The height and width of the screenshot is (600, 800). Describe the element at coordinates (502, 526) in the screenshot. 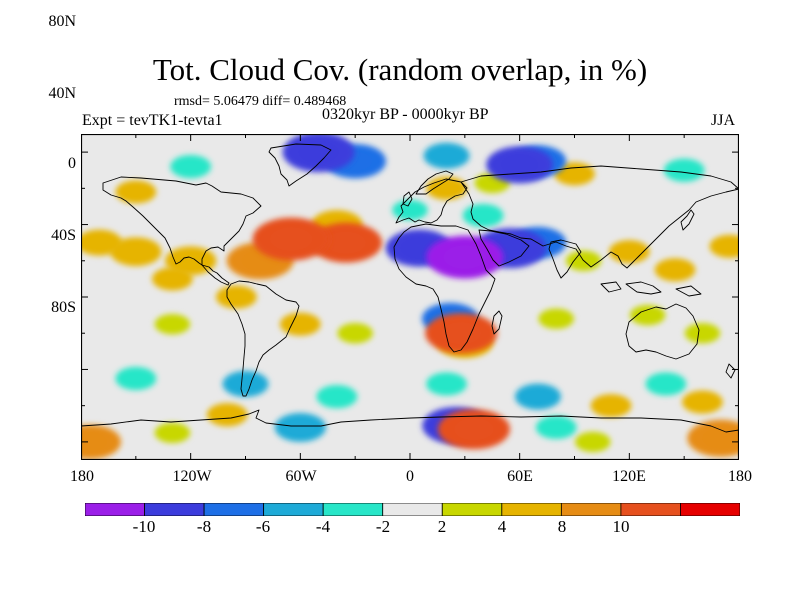

I see `colorbar-label: 4` at that location.